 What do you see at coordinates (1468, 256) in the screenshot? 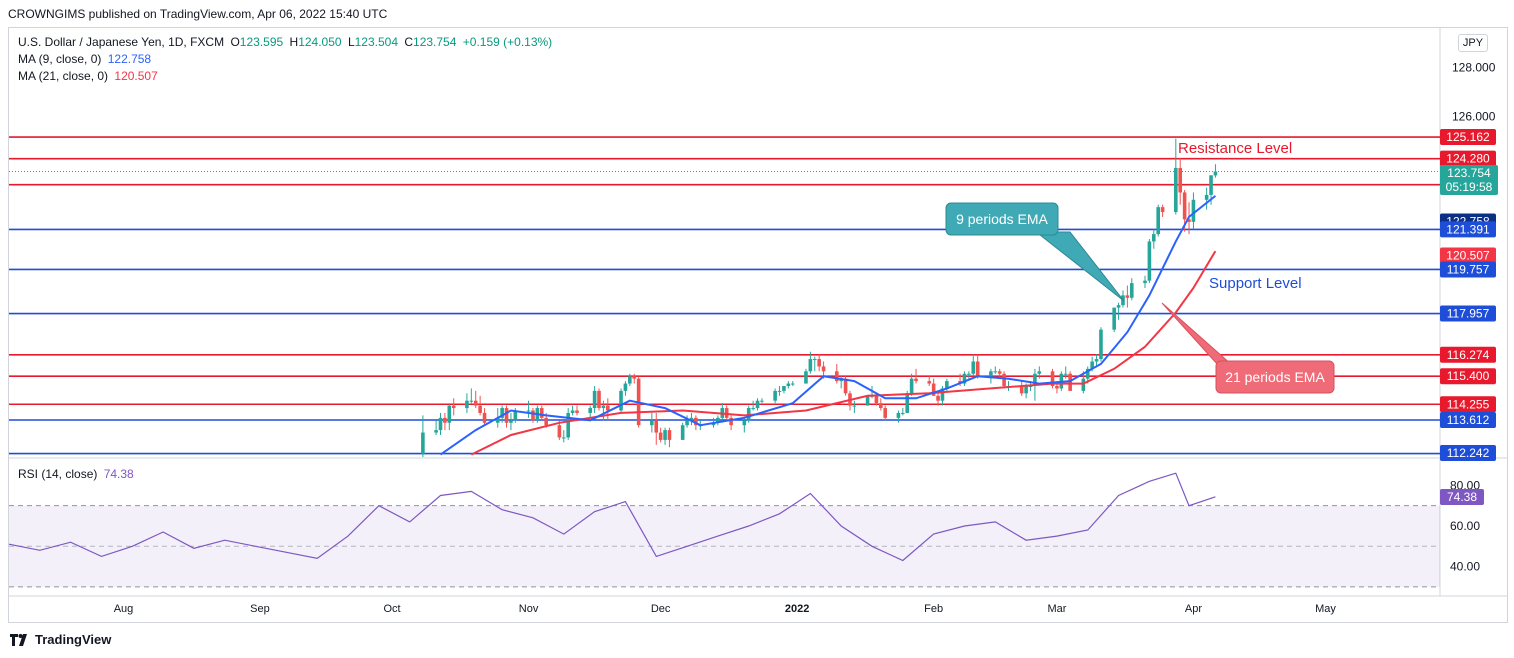
I see `price-label-text: 120.507` at bounding box center [1468, 256].